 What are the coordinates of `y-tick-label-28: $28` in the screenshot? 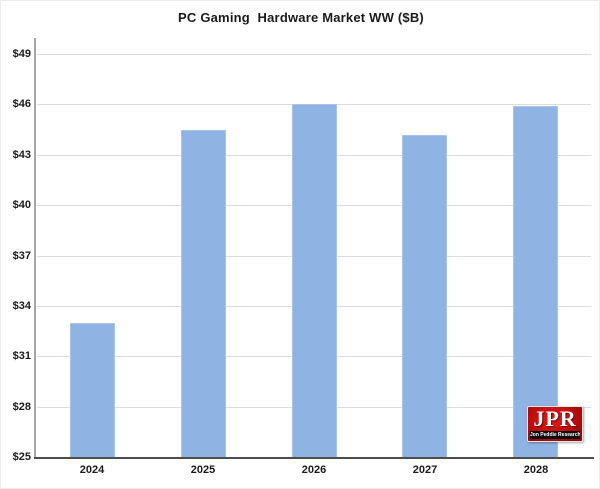 It's located at (21, 407).